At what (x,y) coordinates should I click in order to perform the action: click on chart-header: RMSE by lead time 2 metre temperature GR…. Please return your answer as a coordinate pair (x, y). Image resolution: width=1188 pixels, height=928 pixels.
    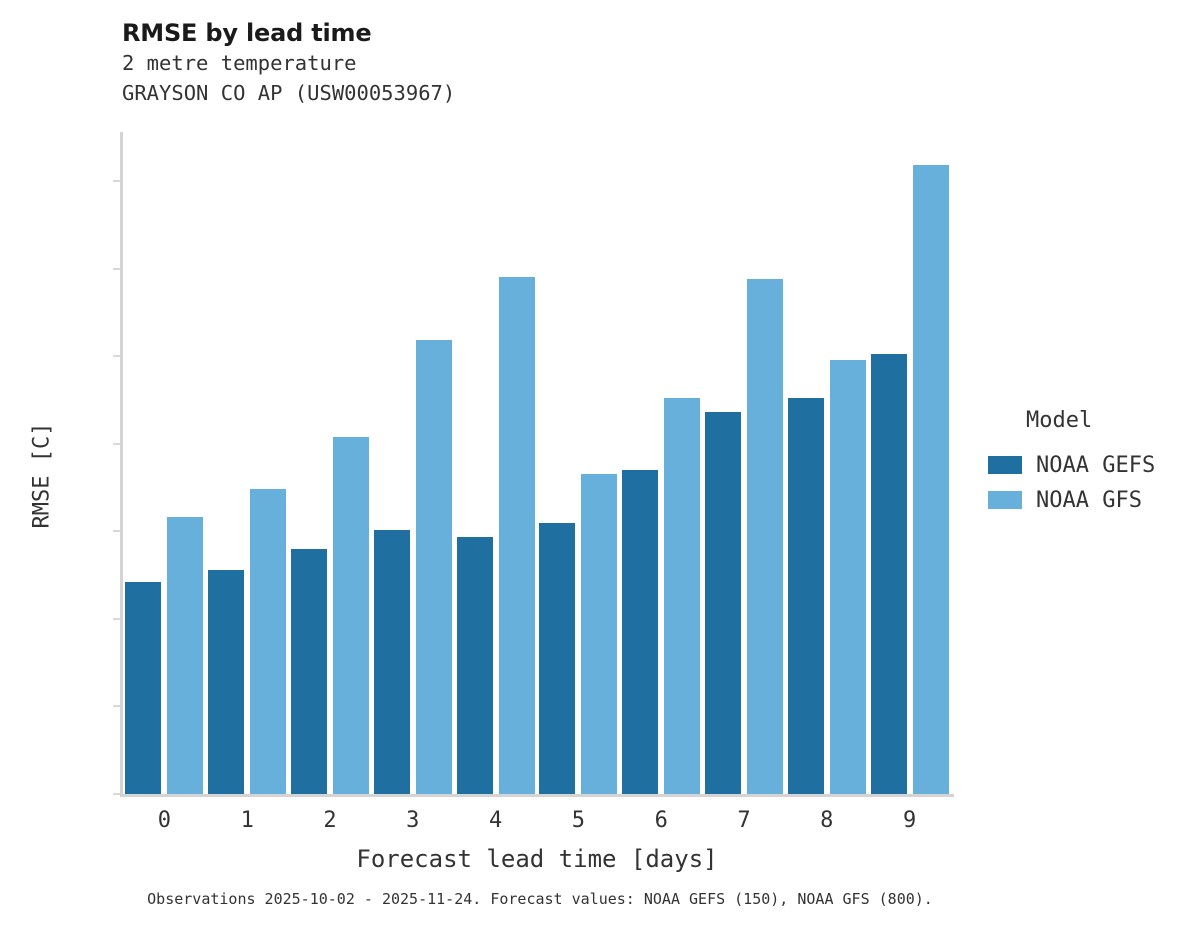
    Looking at the image, I should click on (542, 63).